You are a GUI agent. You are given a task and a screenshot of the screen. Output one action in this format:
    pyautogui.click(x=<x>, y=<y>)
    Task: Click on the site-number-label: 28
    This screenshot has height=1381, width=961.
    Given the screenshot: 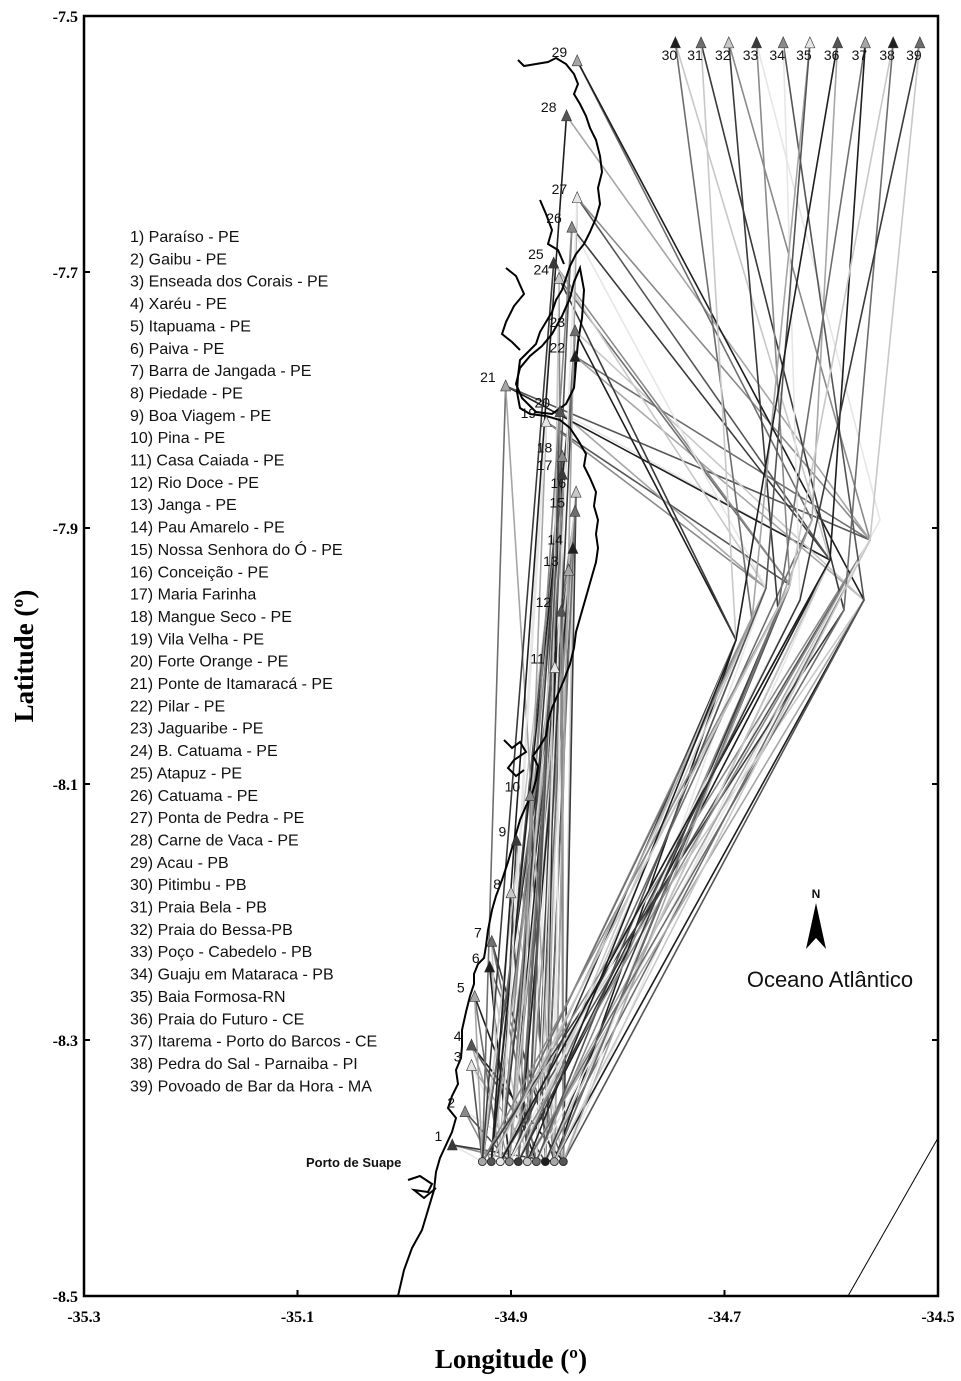 What is the action you would take?
    pyautogui.click(x=549, y=107)
    